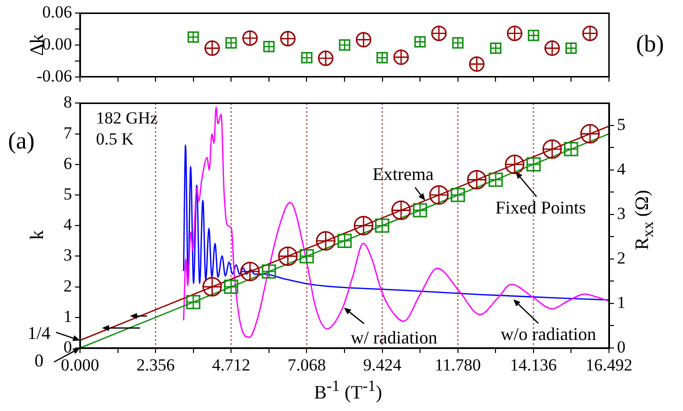 This screenshot has width=683, height=411. What do you see at coordinates (68, 224) in the screenshot?
I see `y-tick-label: 4` at bounding box center [68, 224].